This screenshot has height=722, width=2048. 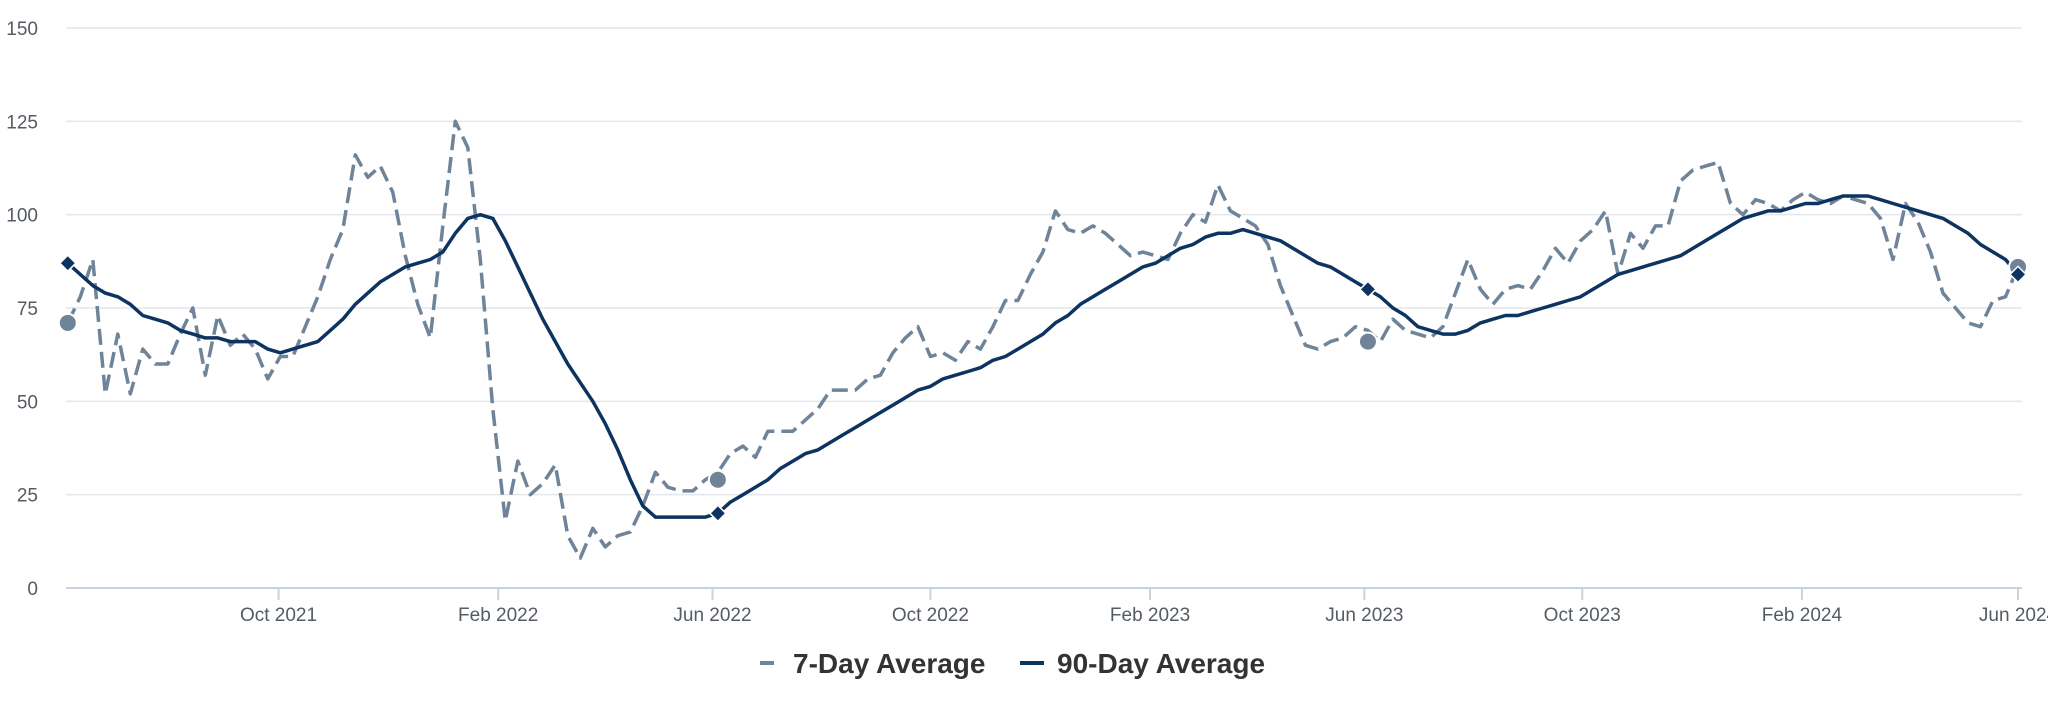 I want to click on y-tick-label: 150, so click(x=22, y=29).